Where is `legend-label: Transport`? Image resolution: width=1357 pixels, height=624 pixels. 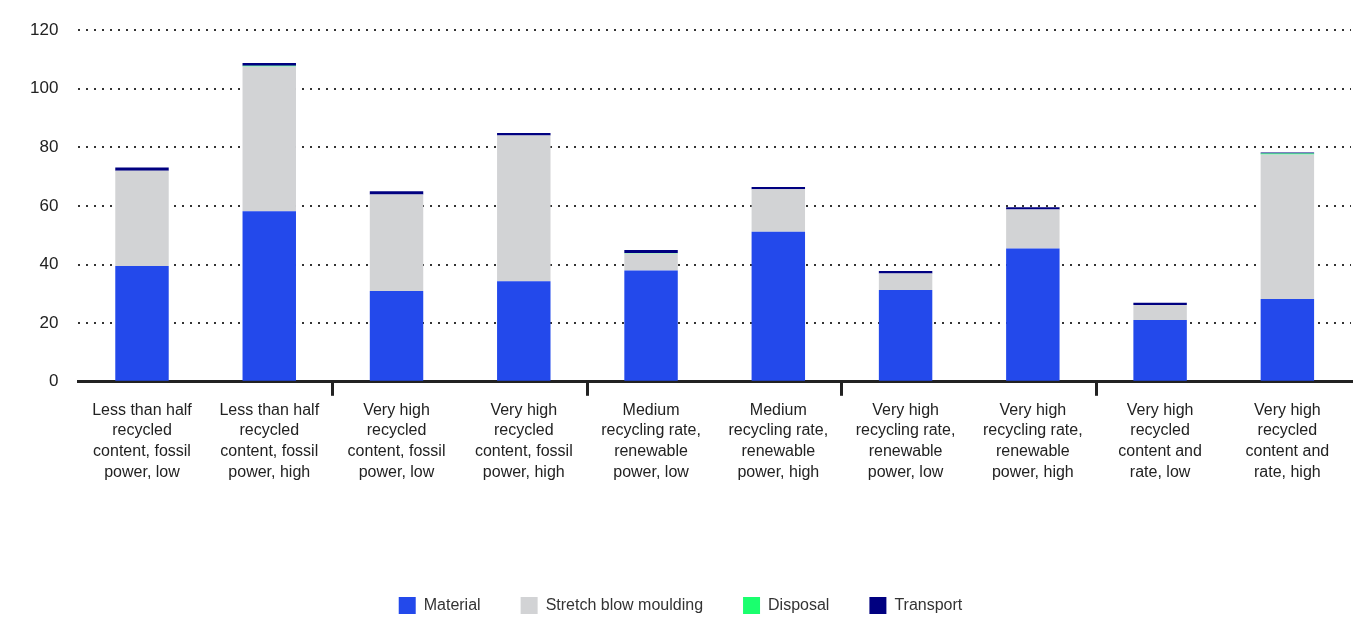
legend-label: Transport is located at coordinates (928, 604).